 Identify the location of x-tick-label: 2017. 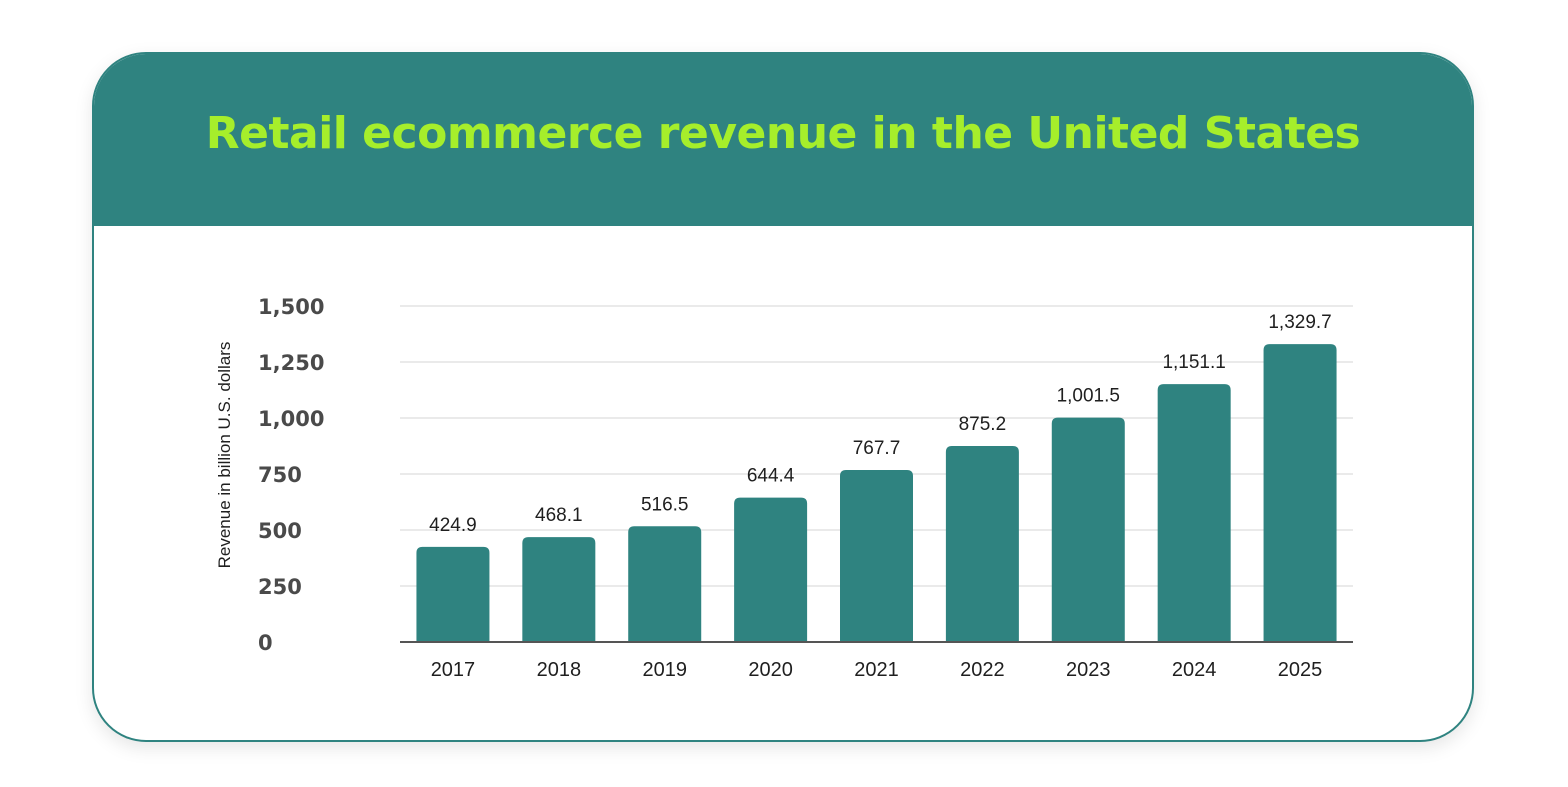
(453, 670).